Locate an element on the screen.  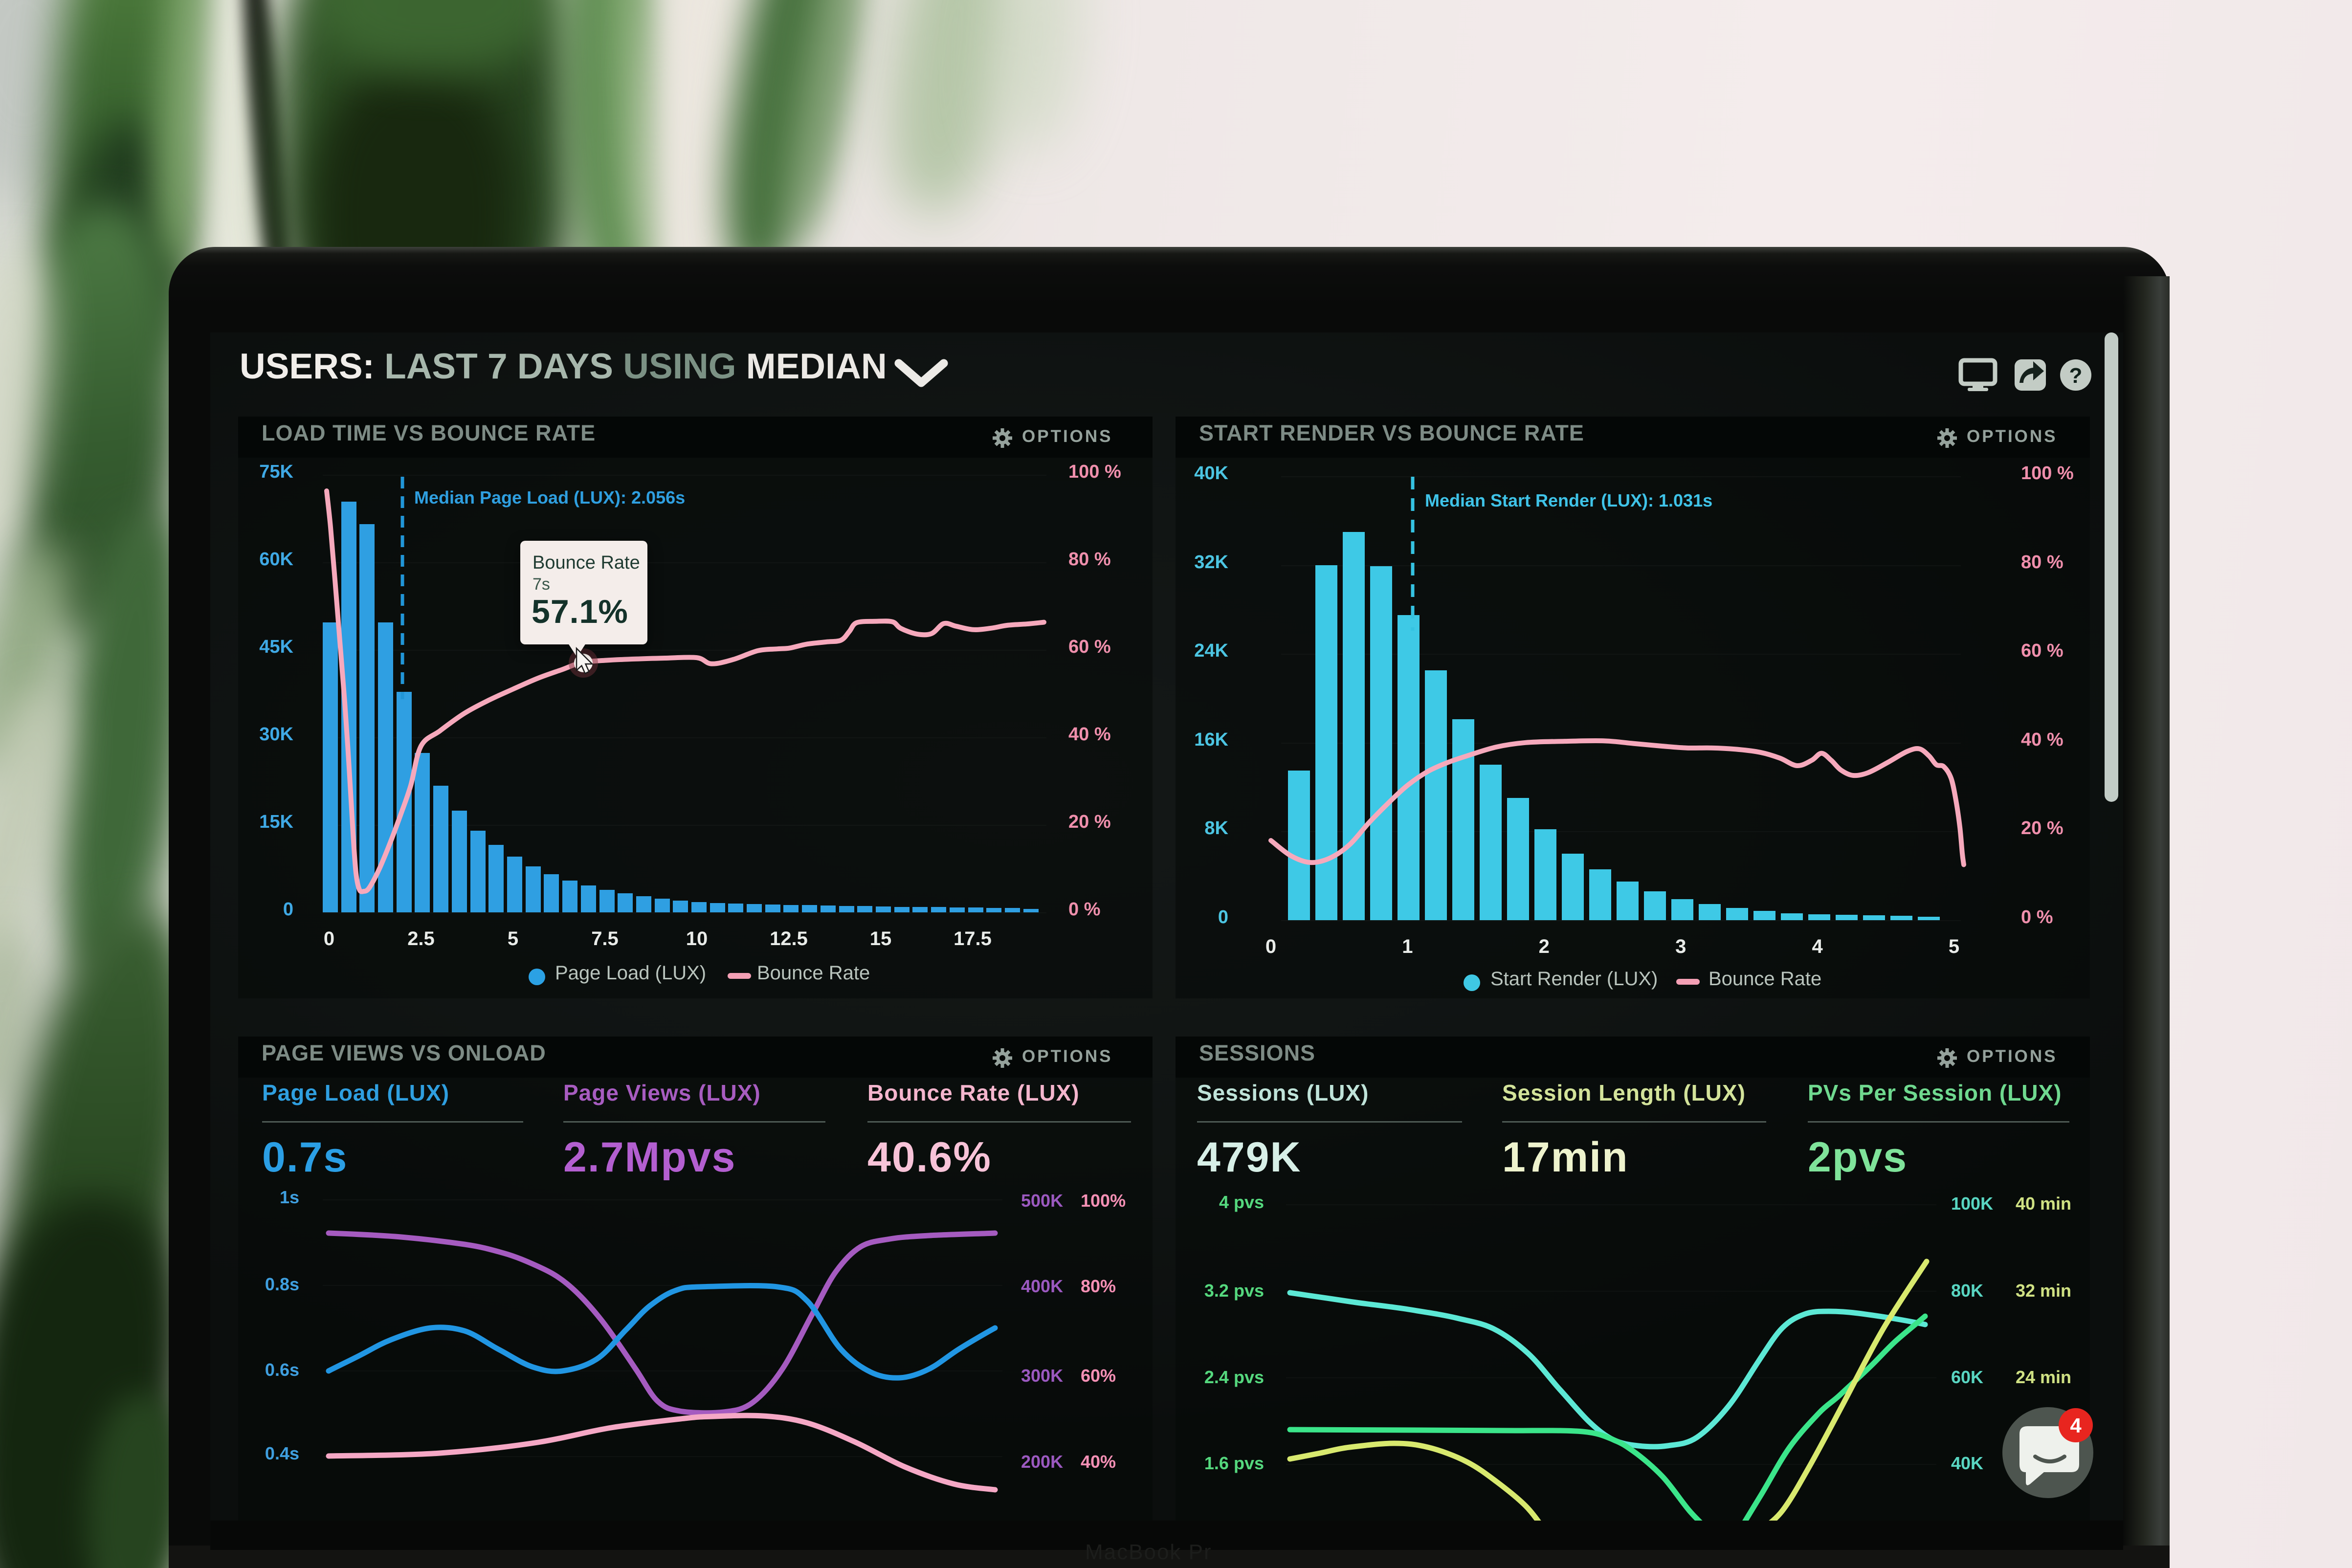
svg-text: 4 is located at coordinates (2076, 1425).